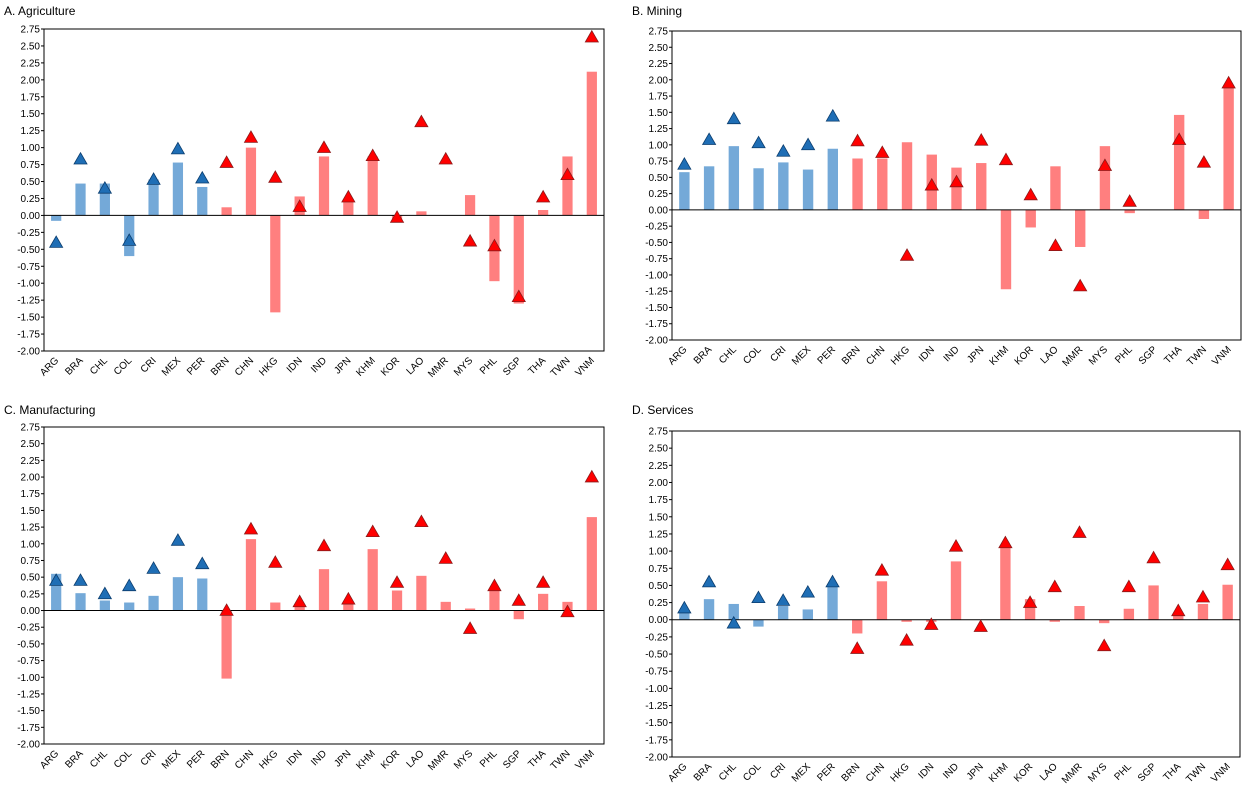  What do you see at coordinates (684, 616) in the screenshot?
I see `bar-arg` at bounding box center [684, 616].